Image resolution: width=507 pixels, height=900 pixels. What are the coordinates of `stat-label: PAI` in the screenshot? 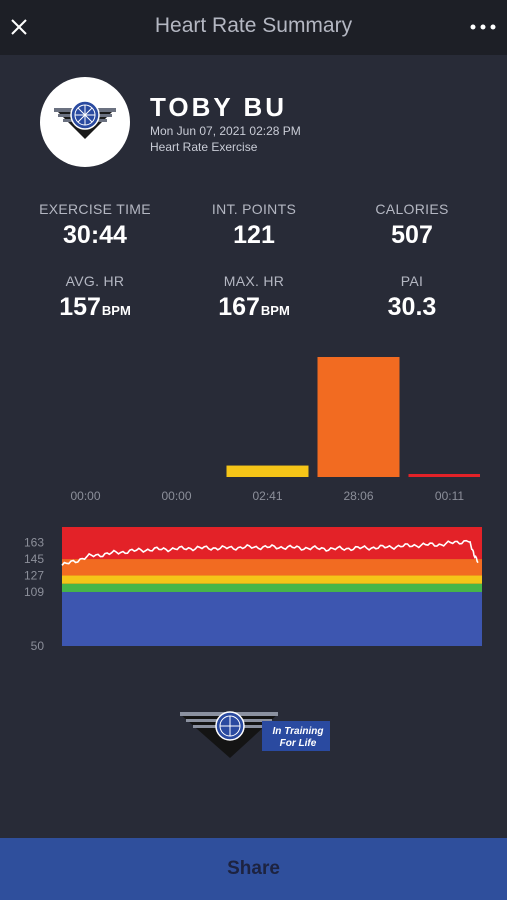 It's located at (412, 281).